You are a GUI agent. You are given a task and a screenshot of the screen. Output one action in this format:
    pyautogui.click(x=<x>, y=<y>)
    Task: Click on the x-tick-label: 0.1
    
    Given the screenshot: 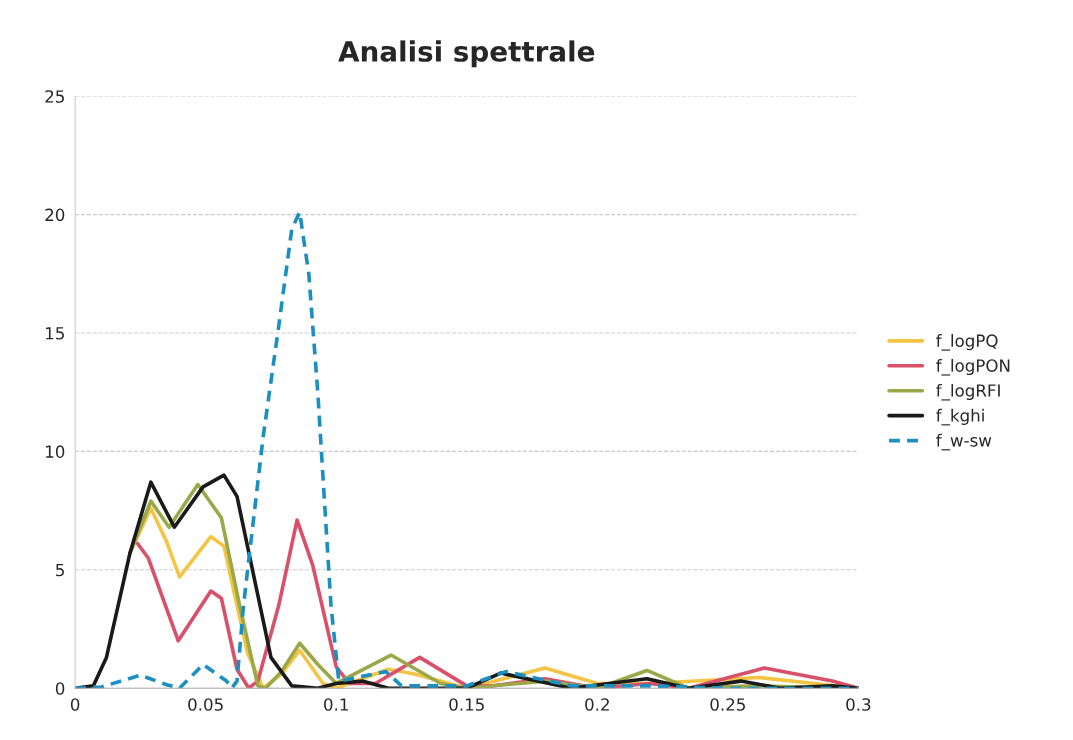 What is the action you would take?
    pyautogui.click(x=336, y=704)
    